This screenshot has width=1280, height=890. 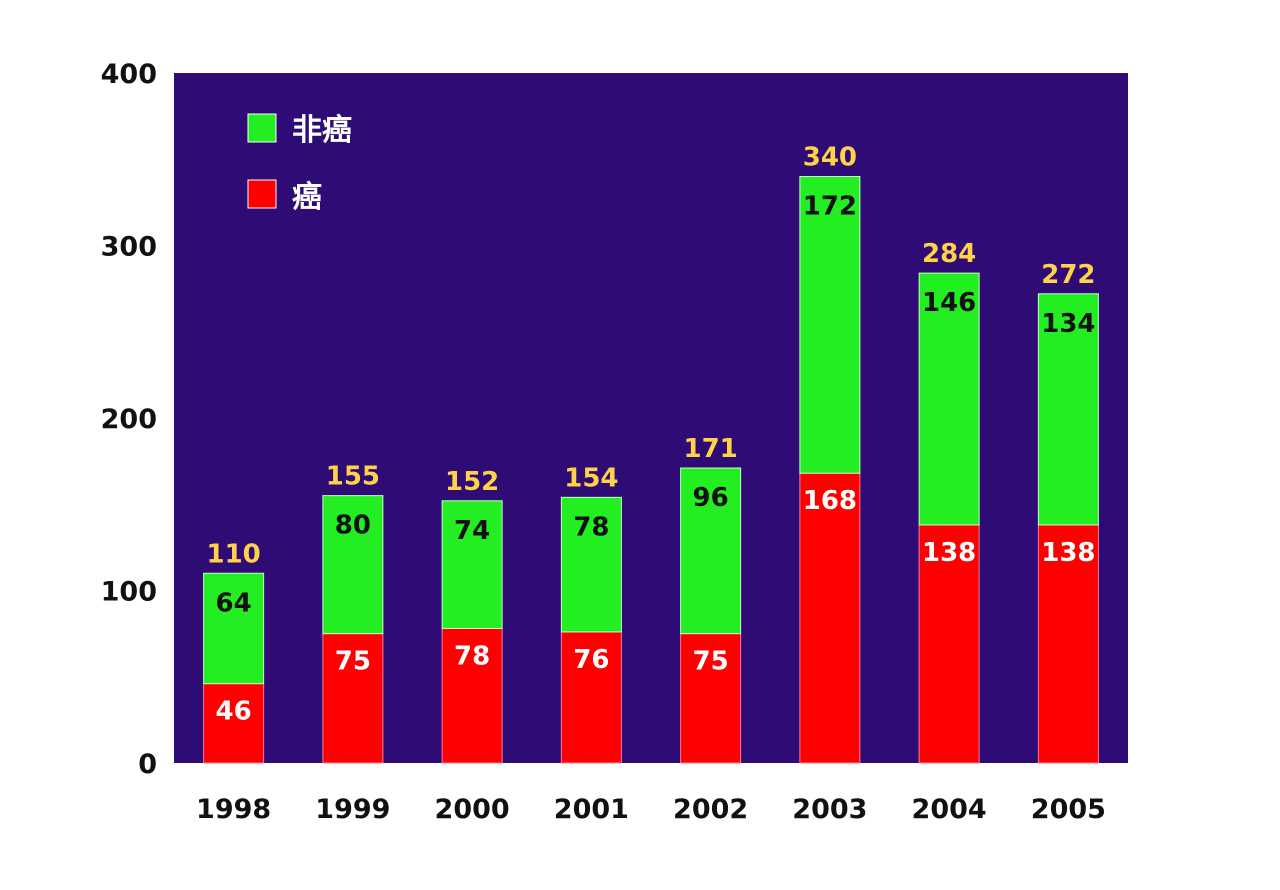 What do you see at coordinates (353, 477) in the screenshot?
I see `total-label: 155` at bounding box center [353, 477].